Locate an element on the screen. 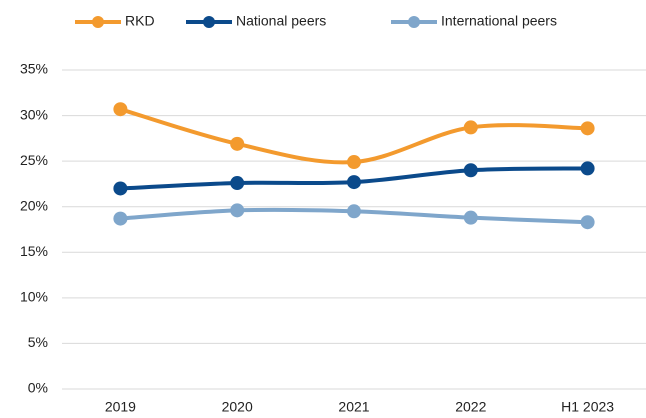 This screenshot has height=418, width=646. x-tick-label: 2022 is located at coordinates (470, 407).